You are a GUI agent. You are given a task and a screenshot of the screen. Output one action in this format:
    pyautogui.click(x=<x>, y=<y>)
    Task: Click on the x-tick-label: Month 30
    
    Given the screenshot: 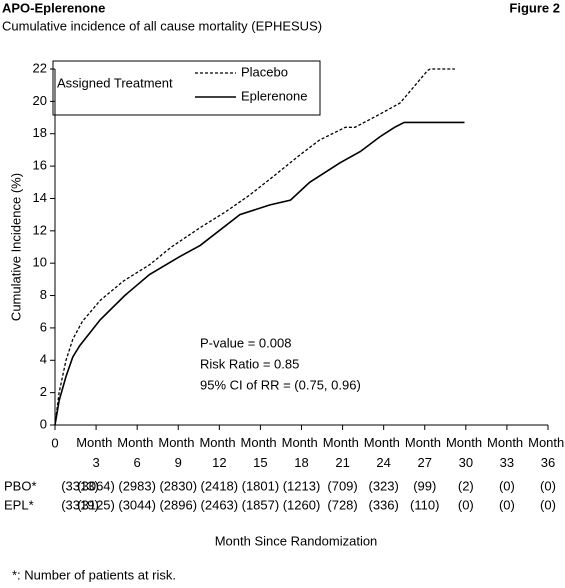 What is the action you would take?
    pyautogui.click(x=466, y=452)
    